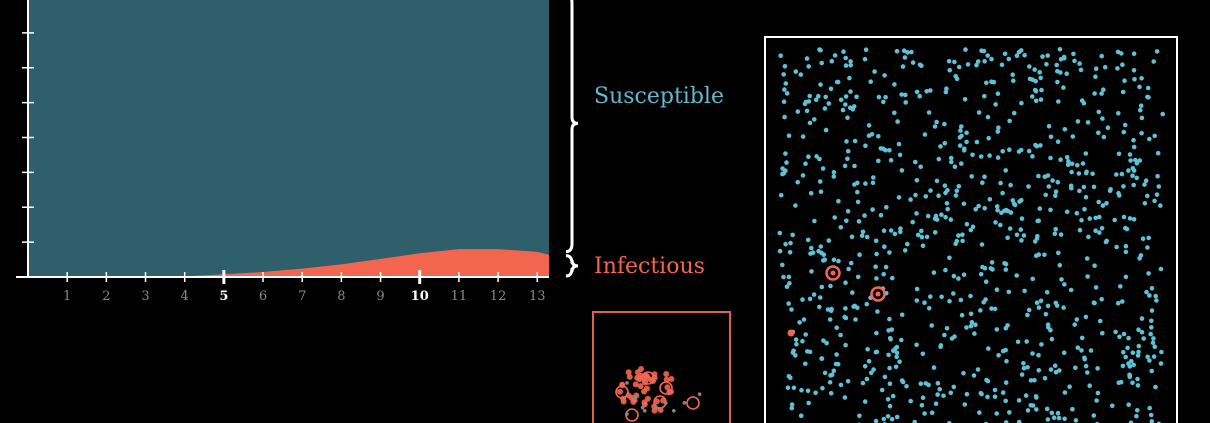  I want to click on x-tick-label: 10, so click(420, 296).